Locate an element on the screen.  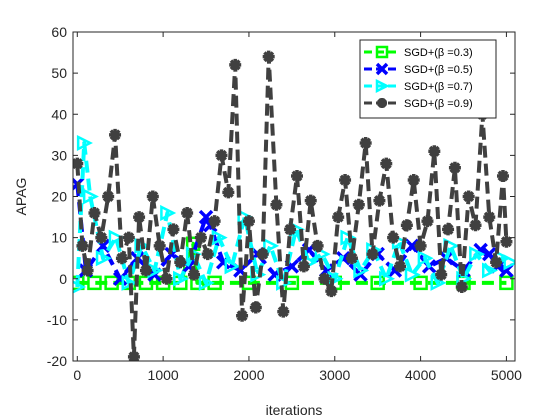
y-tick-label: 50 is located at coordinates (59, 73).